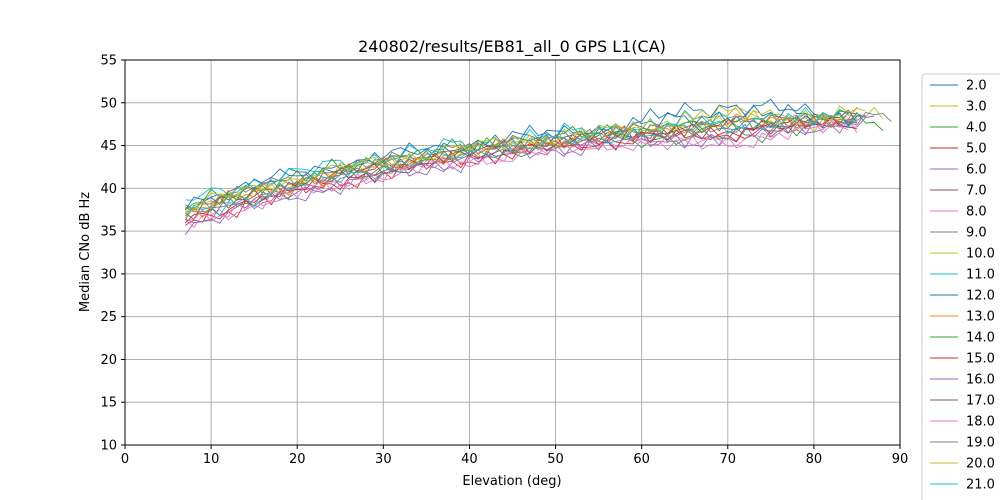 This screenshot has width=1000, height=500. What do you see at coordinates (976, 107) in the screenshot?
I see `legend-entry-label: 3.0` at bounding box center [976, 107].